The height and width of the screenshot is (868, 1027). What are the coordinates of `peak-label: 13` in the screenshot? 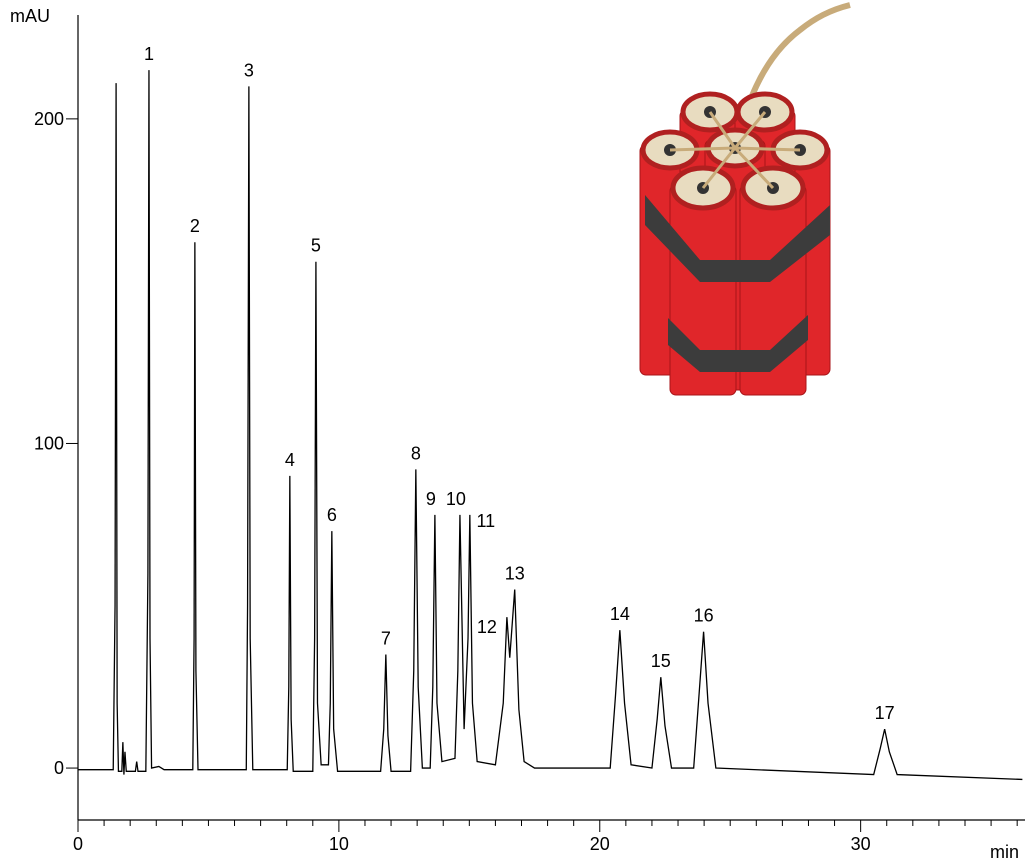 It's located at (515, 574).